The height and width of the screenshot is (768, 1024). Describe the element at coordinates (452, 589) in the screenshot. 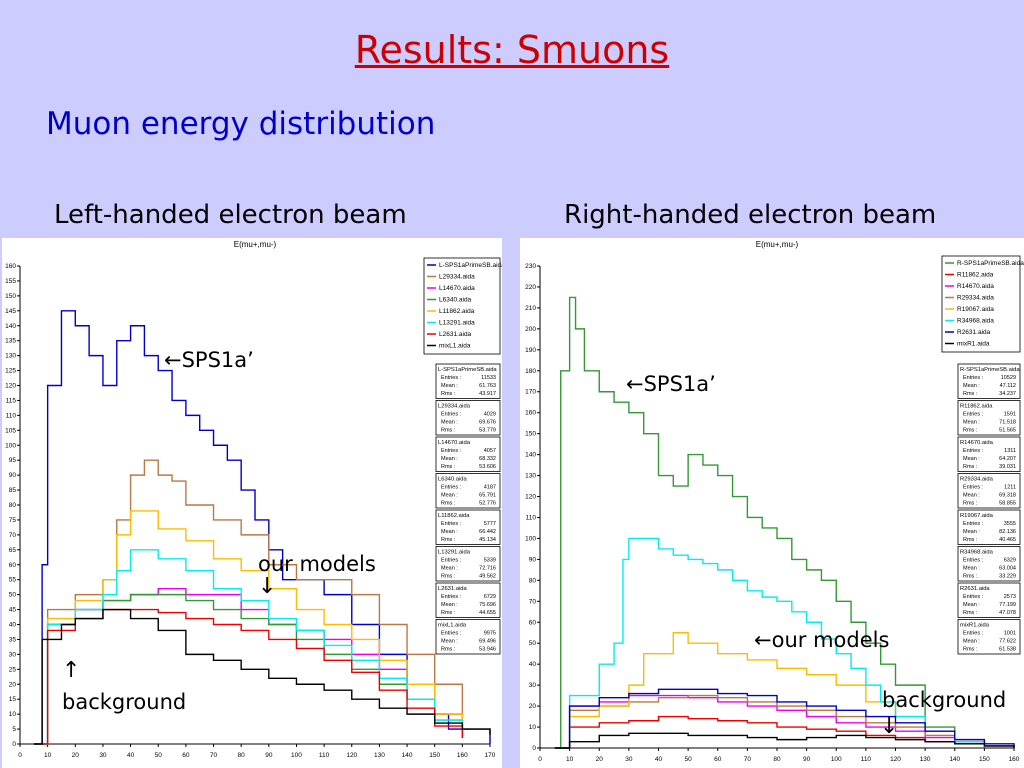

I see `stats-name: L2631.aida` at that location.